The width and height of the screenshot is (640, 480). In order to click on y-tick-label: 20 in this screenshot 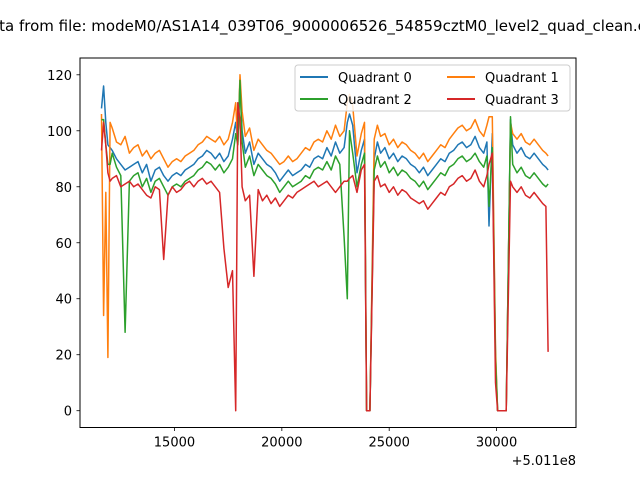, I will do `click(63, 356)`.